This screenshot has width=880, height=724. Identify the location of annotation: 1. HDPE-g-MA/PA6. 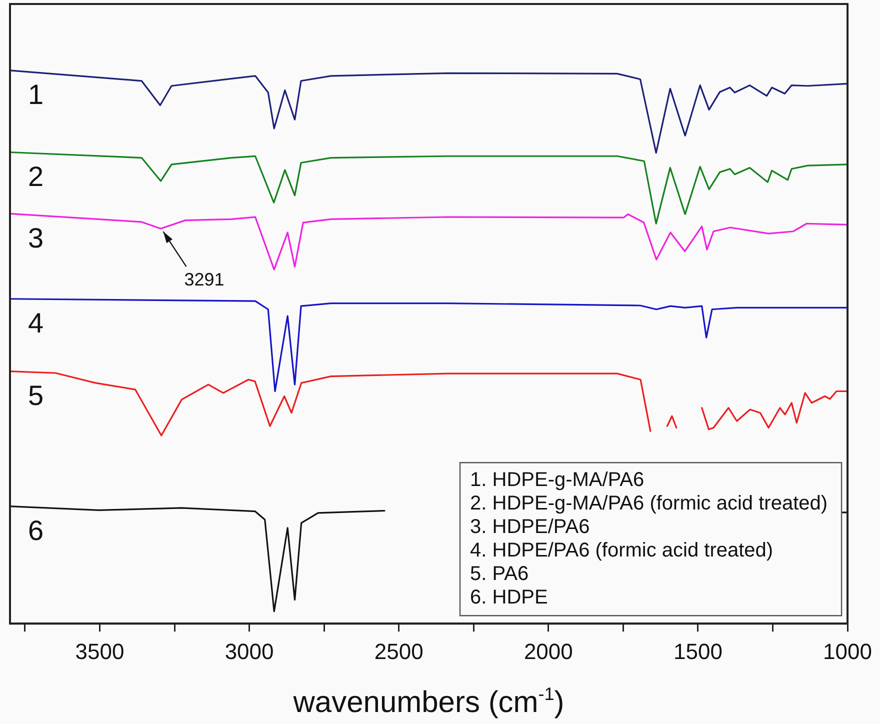
(557, 479).